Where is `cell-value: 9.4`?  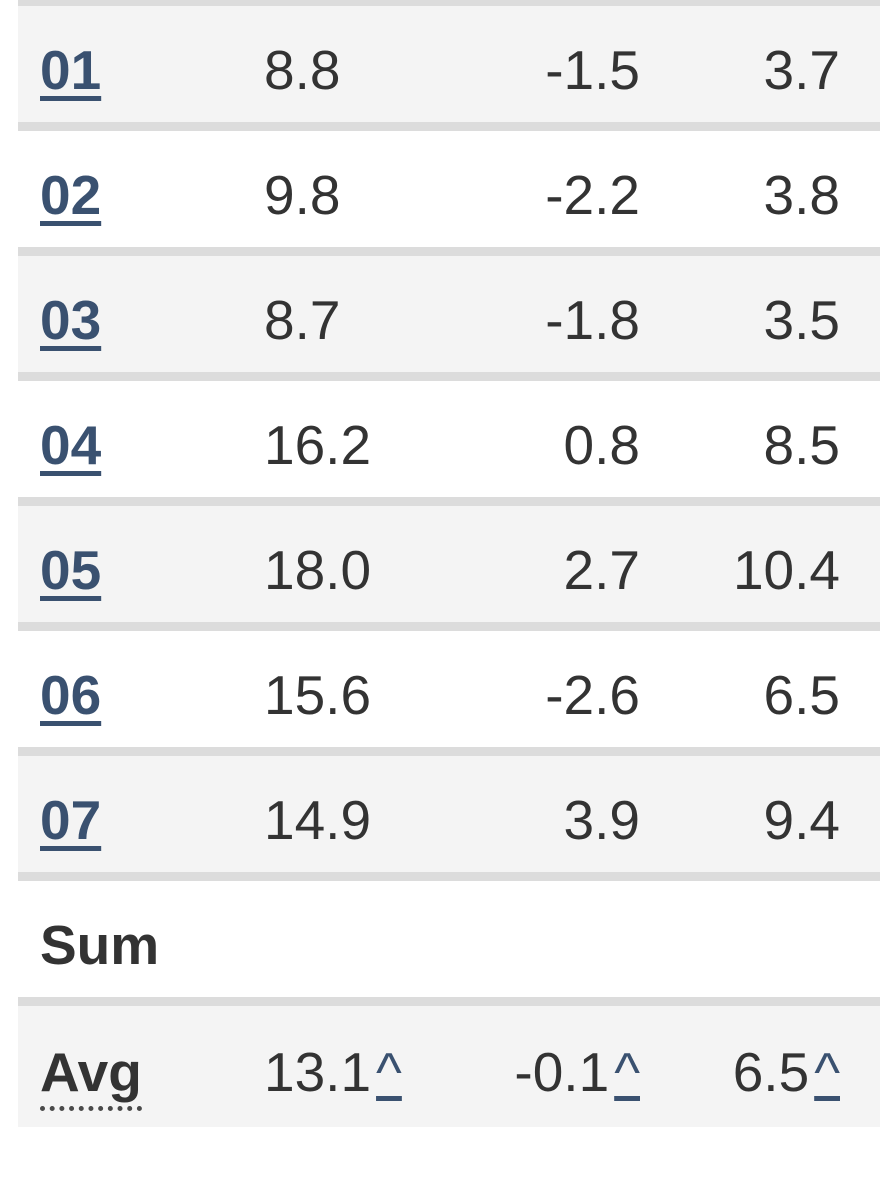 cell-value: 9.4 is located at coordinates (801, 820).